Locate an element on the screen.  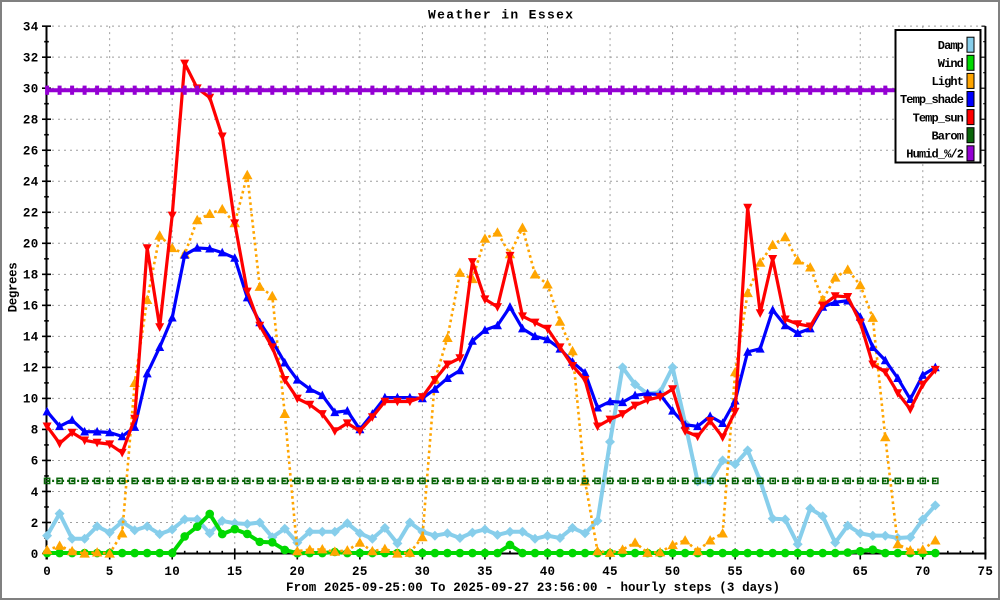
svg-text: 32 is located at coordinates (31, 59).